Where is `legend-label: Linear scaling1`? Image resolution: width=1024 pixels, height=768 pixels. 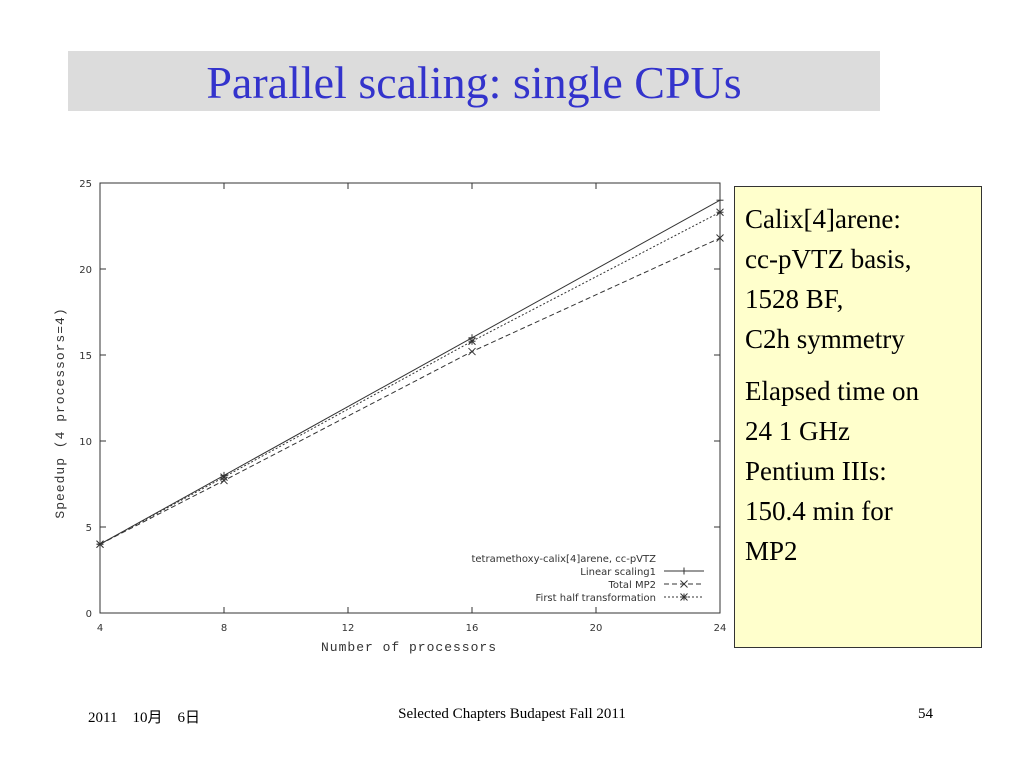
legend-label: Linear scaling1 is located at coordinates (618, 572).